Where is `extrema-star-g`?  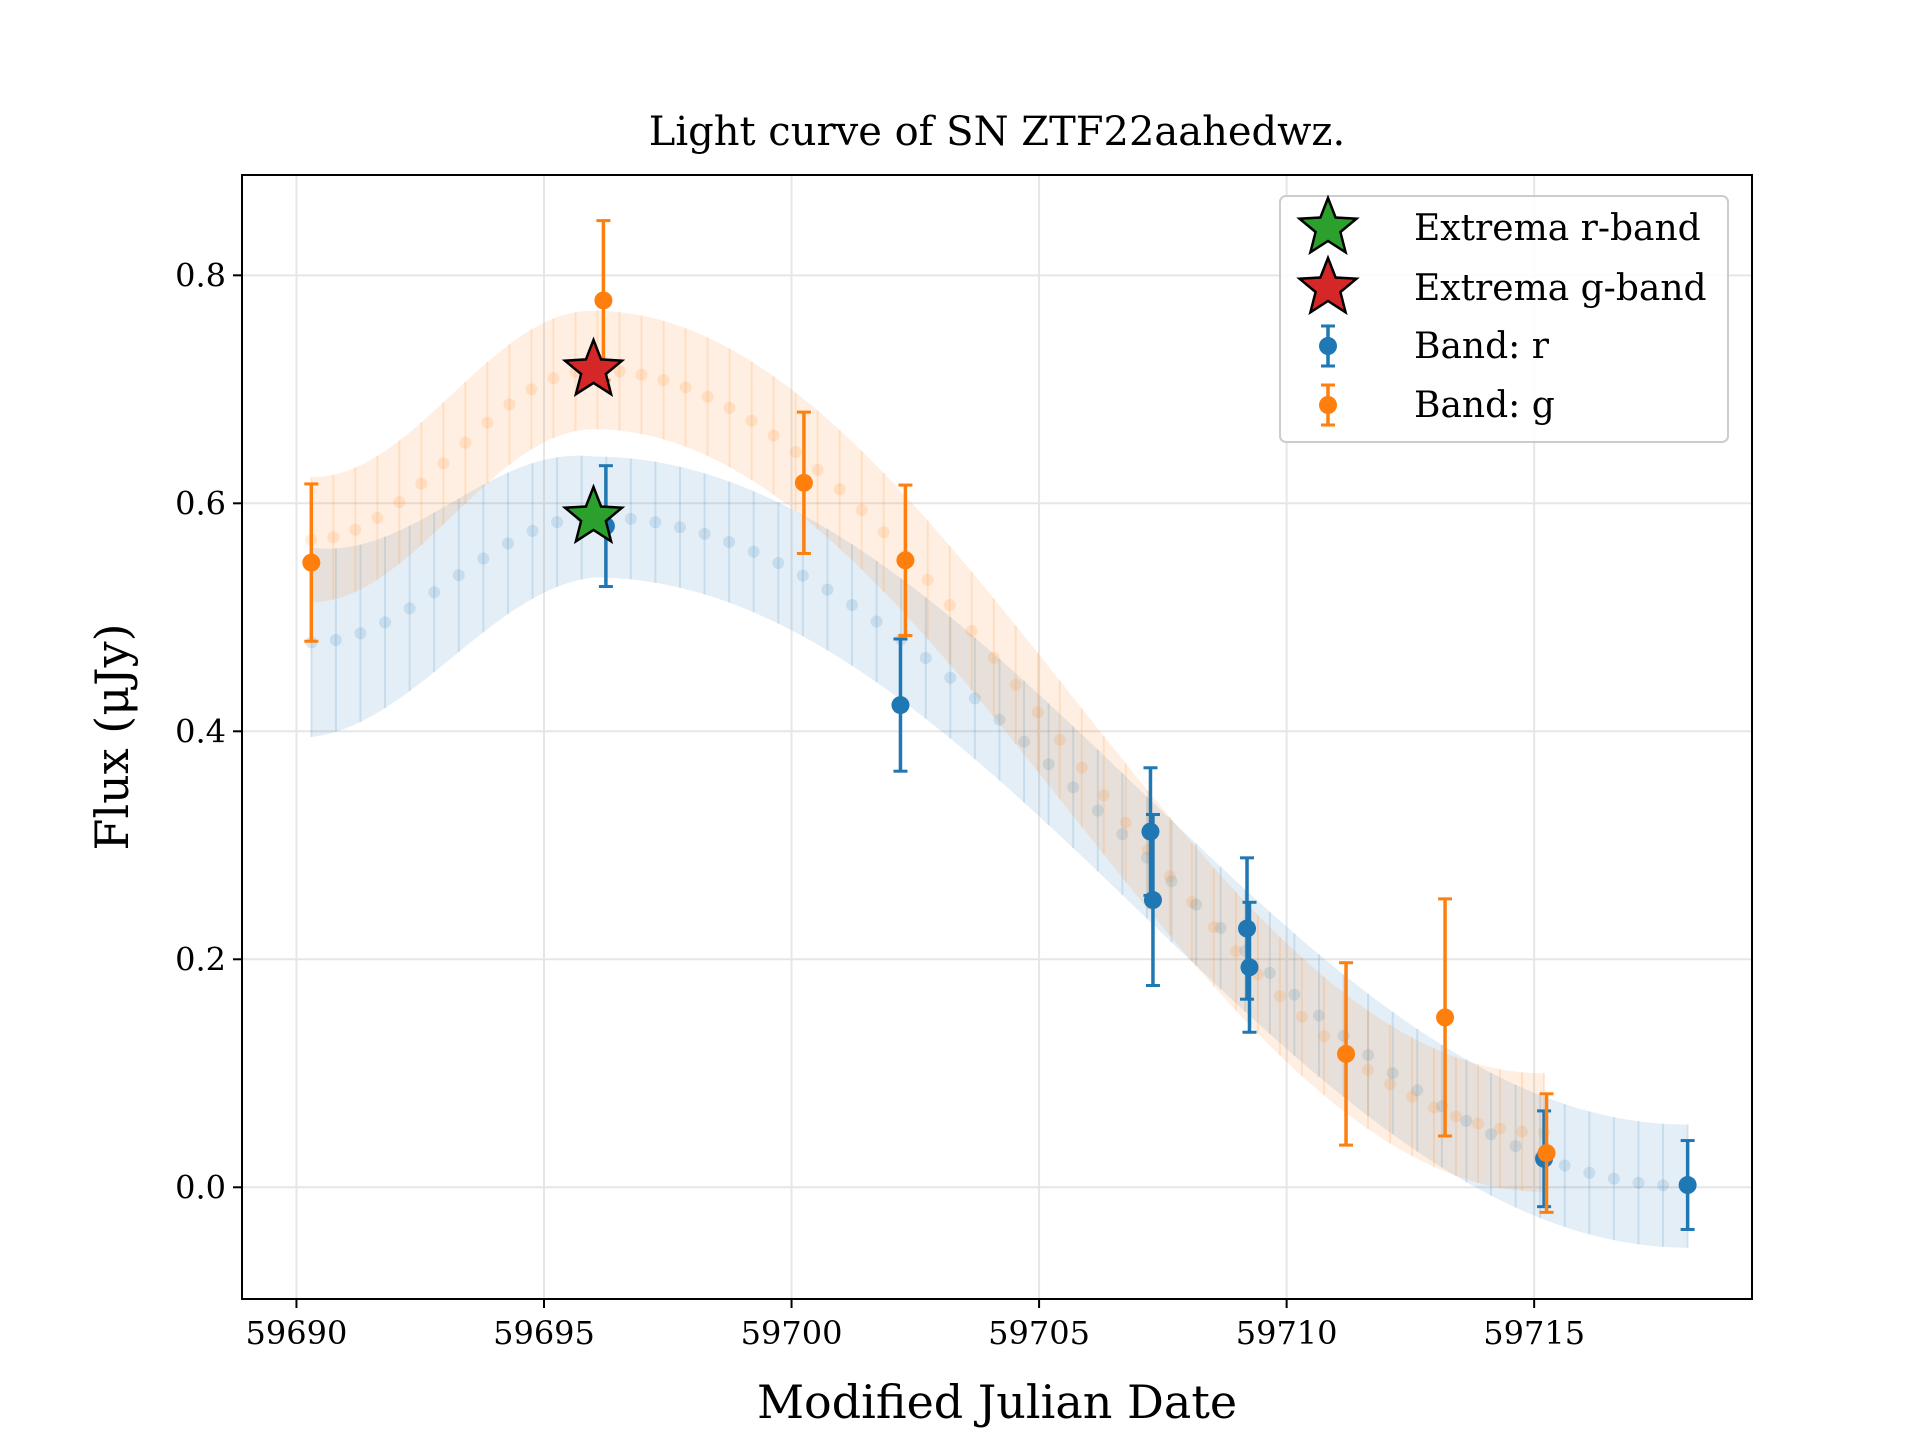 extrema-star-g is located at coordinates (593, 366).